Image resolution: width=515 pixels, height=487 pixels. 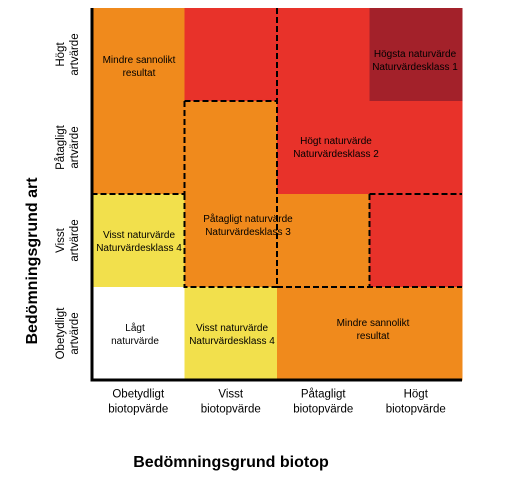 What do you see at coordinates (231, 462) in the screenshot?
I see `x-axis-title: Bedömningsgrund biotop` at bounding box center [231, 462].